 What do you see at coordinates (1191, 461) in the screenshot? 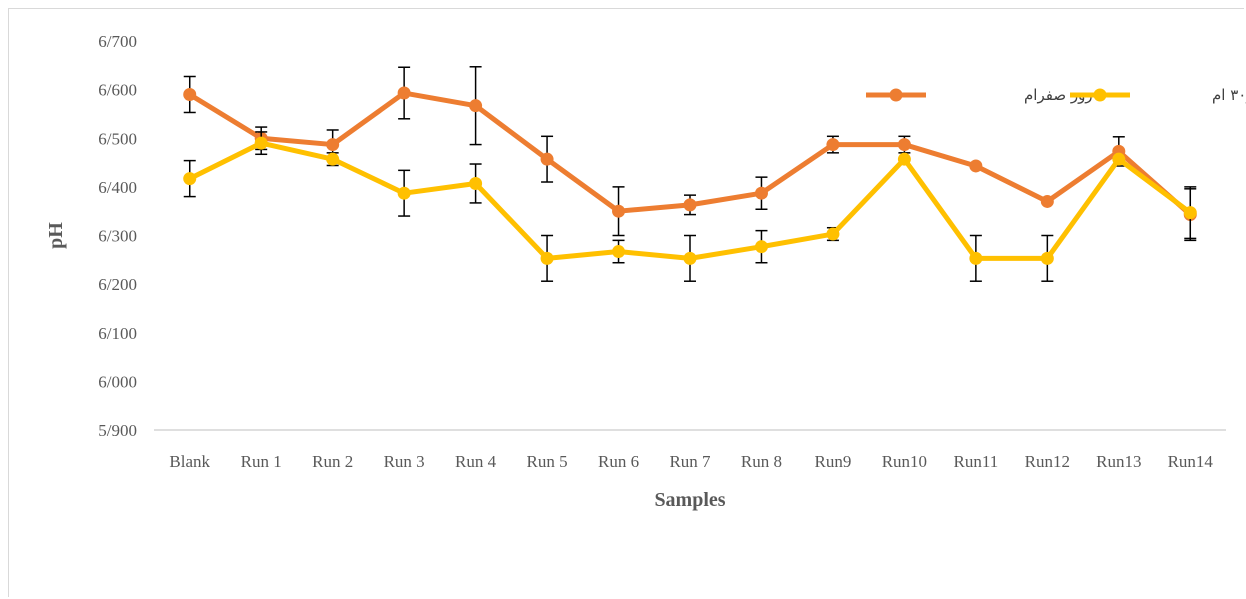
I see `x-tick-label: Run14` at bounding box center [1191, 461].